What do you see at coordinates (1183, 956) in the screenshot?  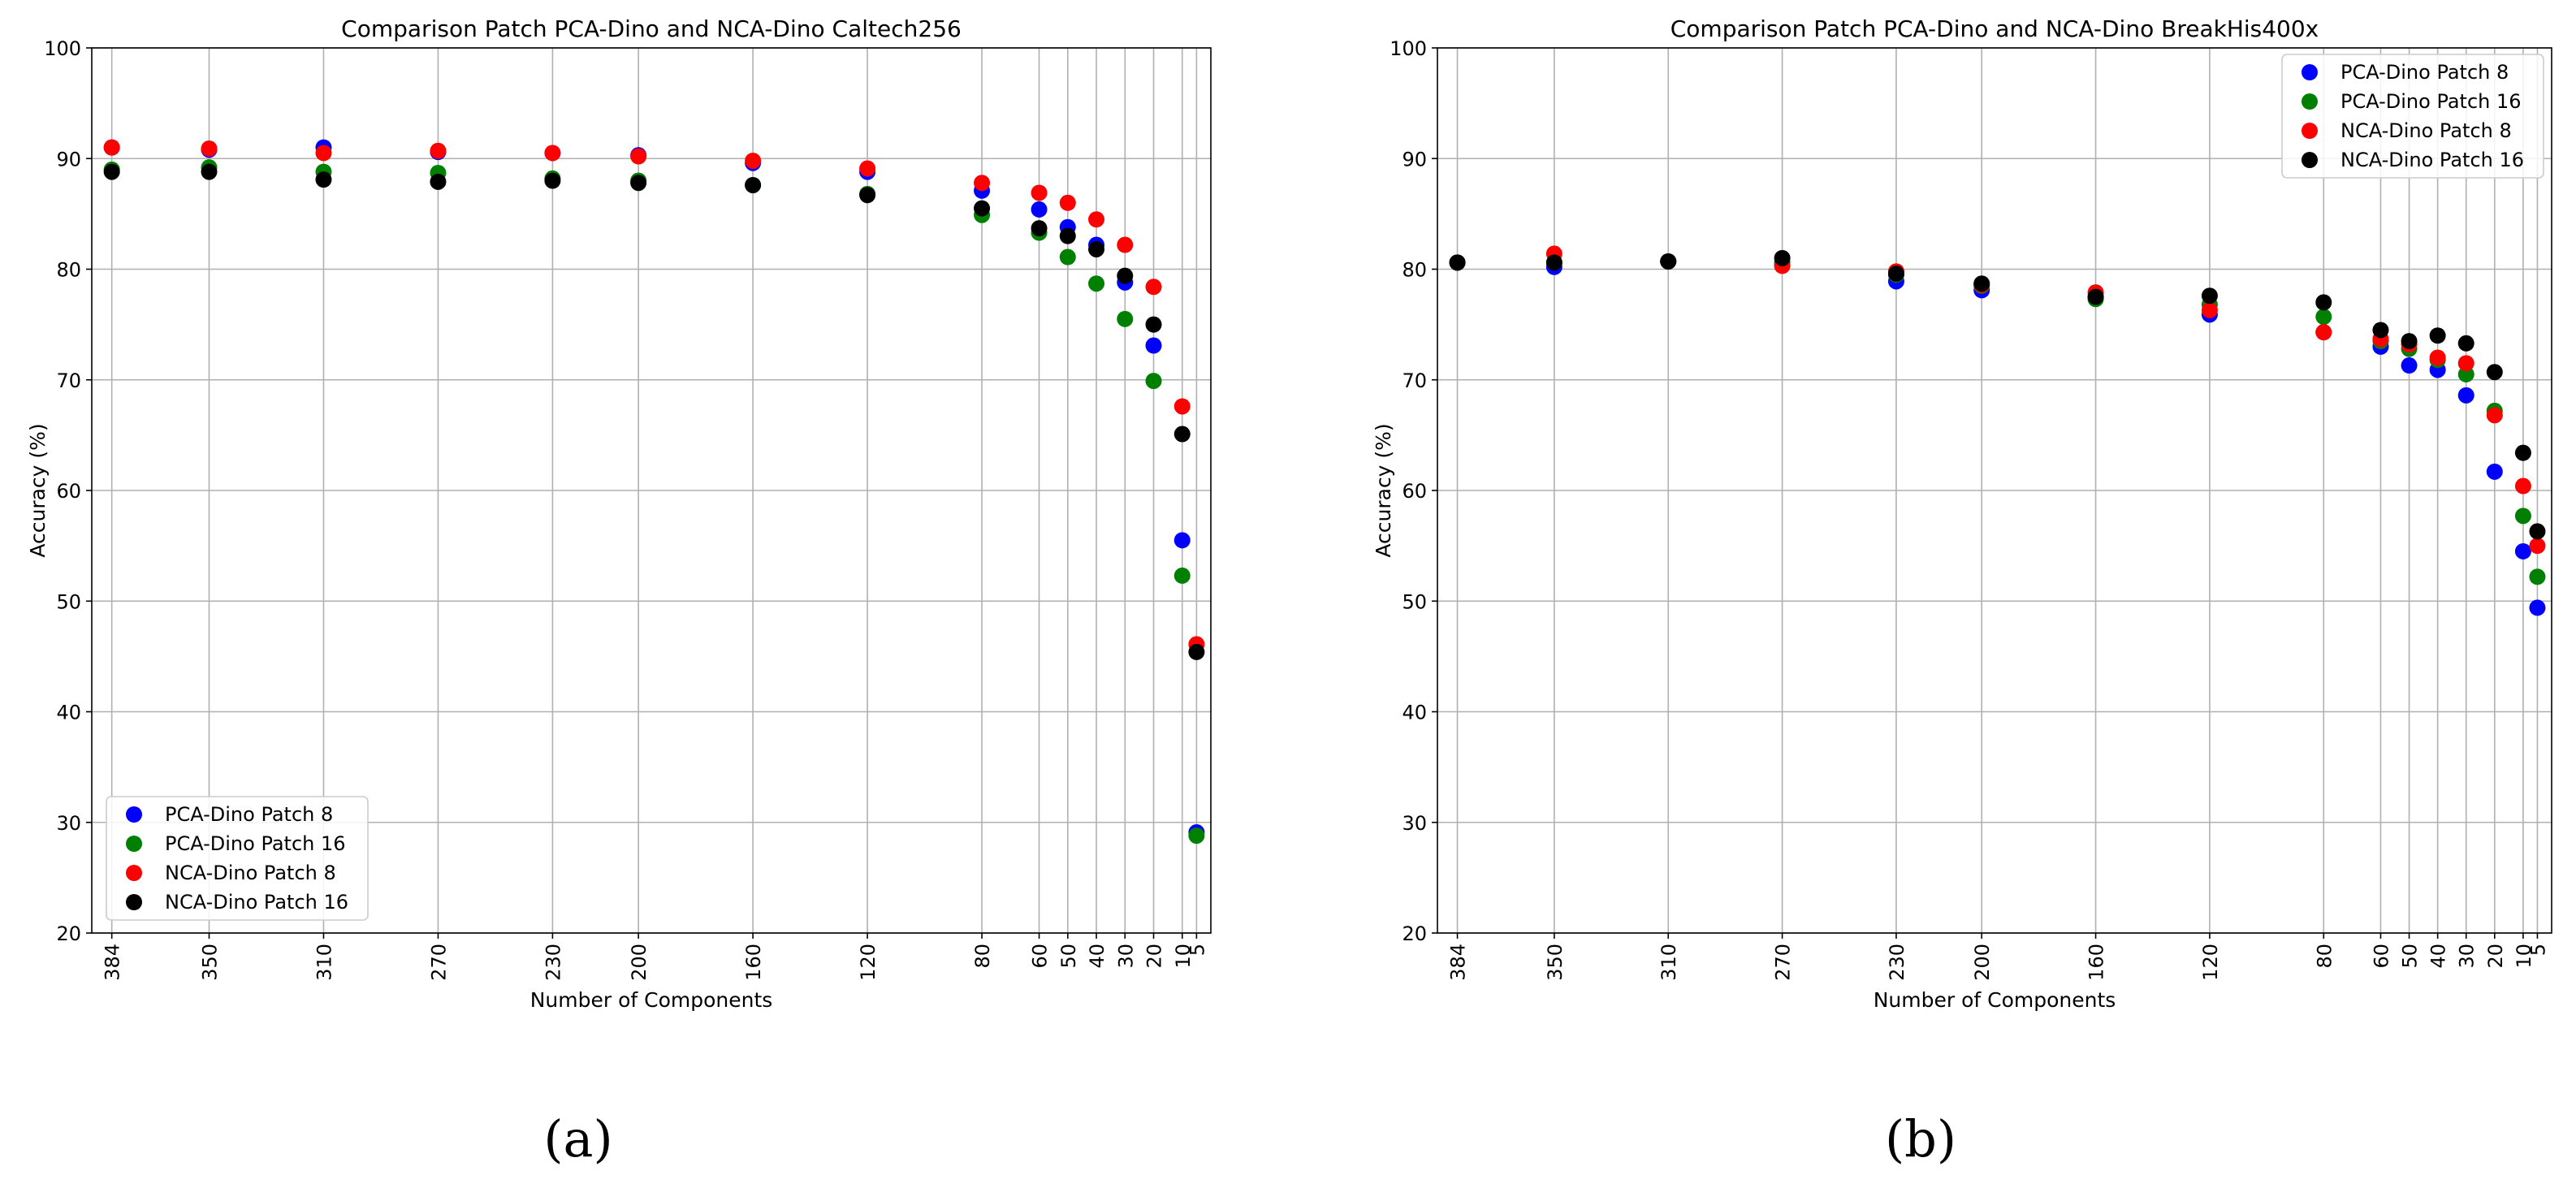 I see `x-tick-label: 10` at bounding box center [1183, 956].